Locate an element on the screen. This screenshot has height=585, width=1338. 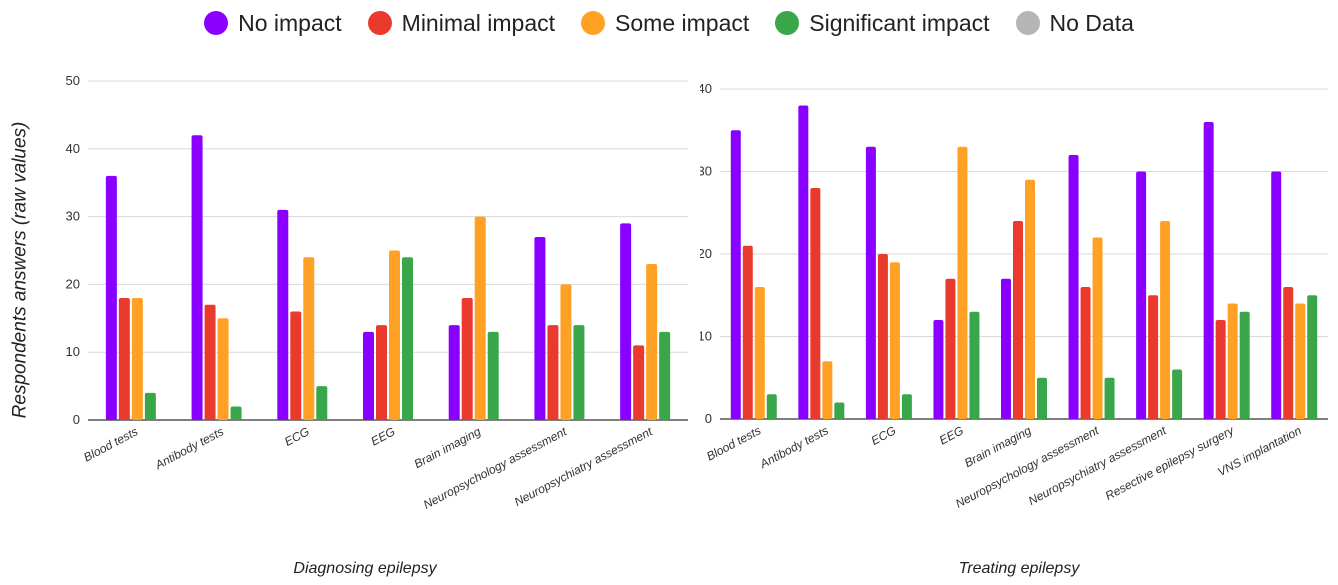
legend-label: Significant impact is located at coordinates (899, 22).